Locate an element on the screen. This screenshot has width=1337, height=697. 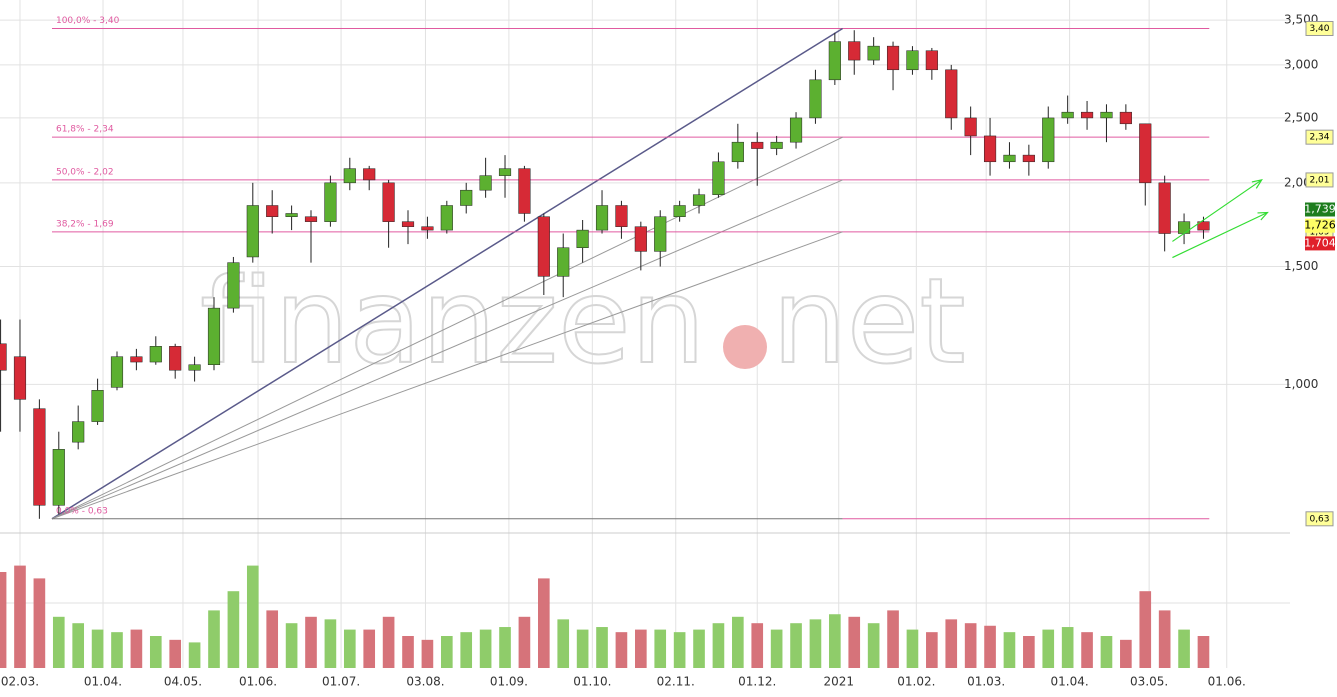
x-tick-label: 01.12. is located at coordinates (757, 682).